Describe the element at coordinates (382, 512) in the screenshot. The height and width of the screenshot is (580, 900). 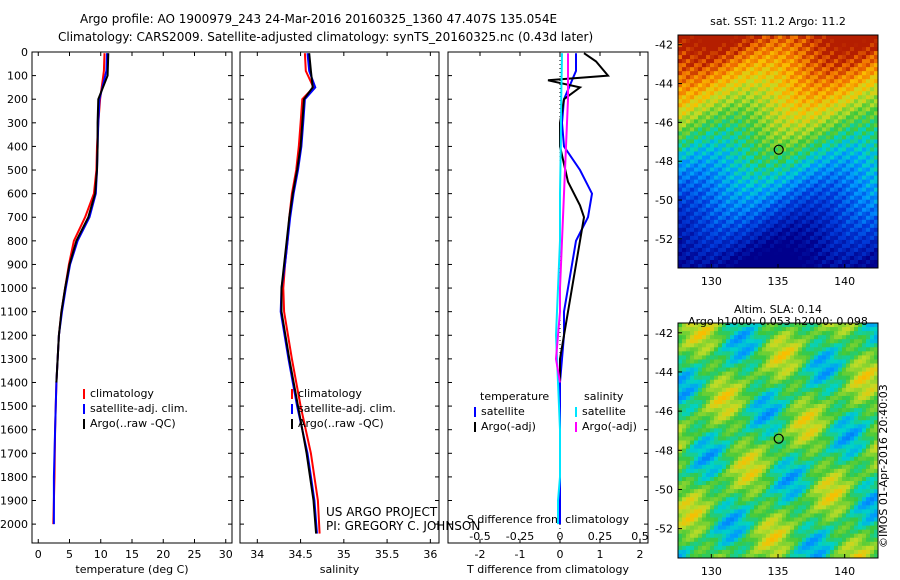
I see `credit-project: US ARGO PROJECT` at that location.